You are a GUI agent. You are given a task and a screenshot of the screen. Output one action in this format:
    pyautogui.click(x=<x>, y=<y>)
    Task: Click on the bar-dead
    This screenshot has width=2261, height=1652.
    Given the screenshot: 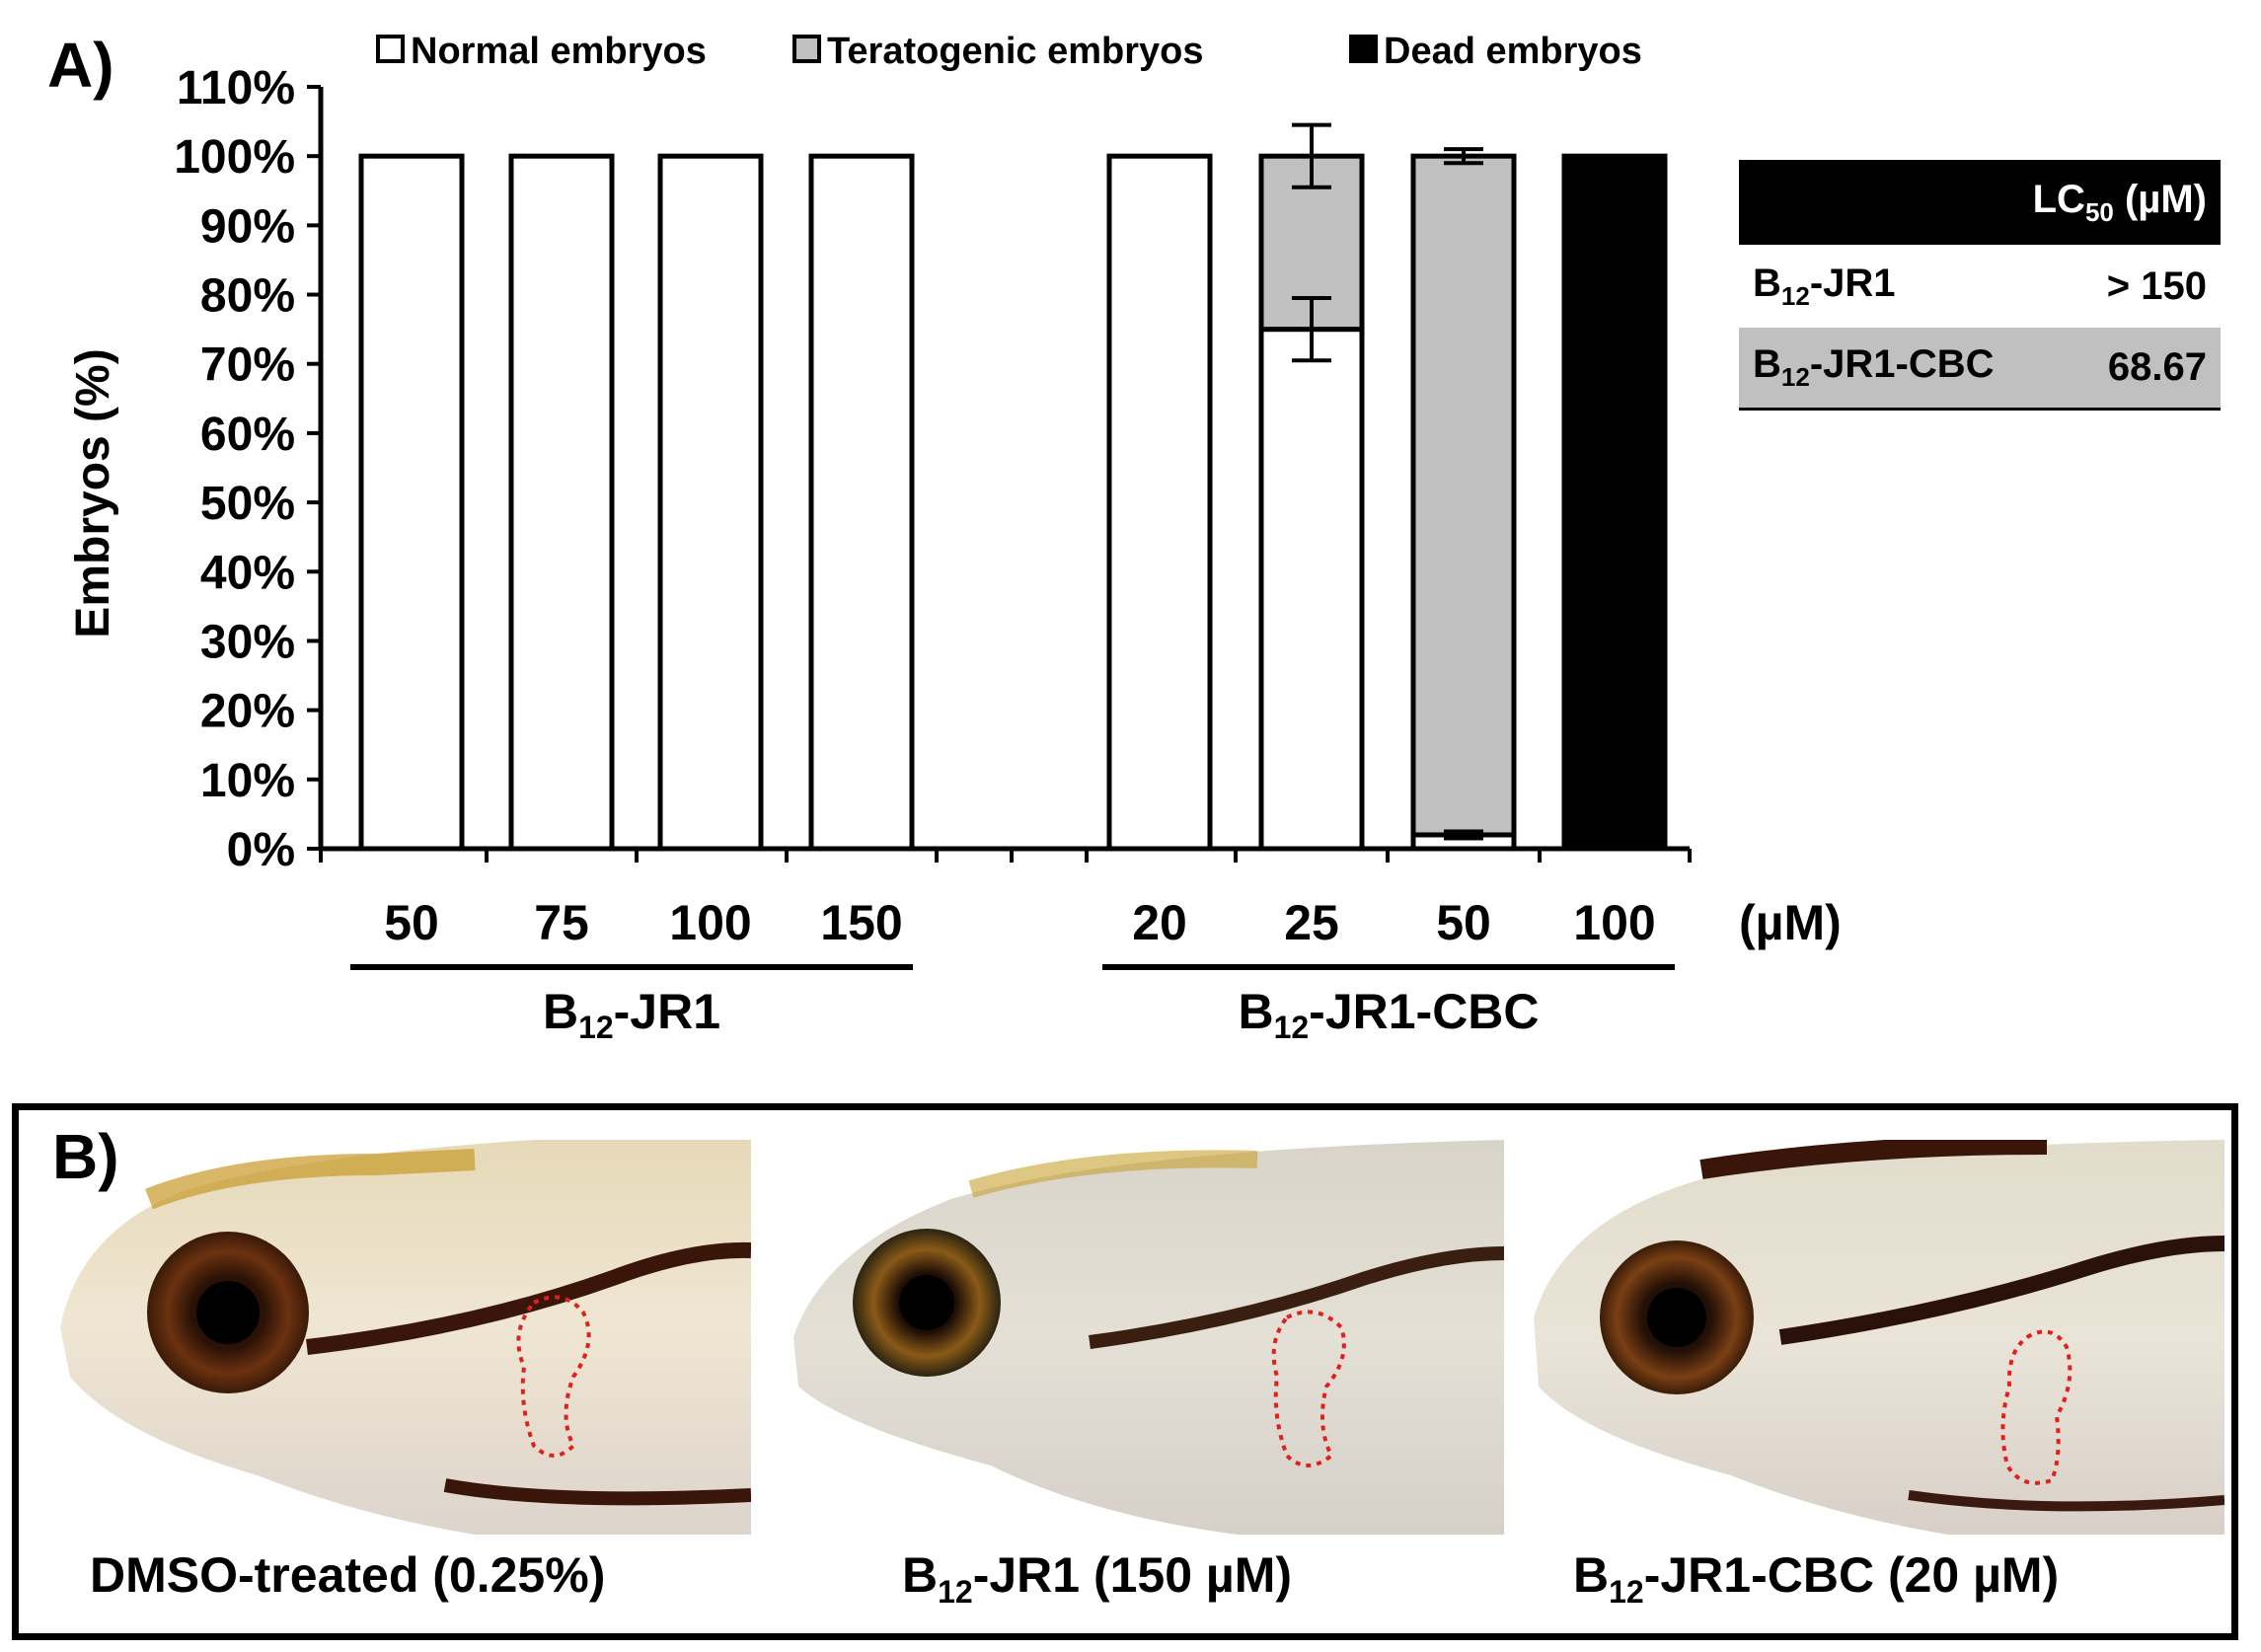 What is the action you would take?
    pyautogui.click(x=1615, y=503)
    